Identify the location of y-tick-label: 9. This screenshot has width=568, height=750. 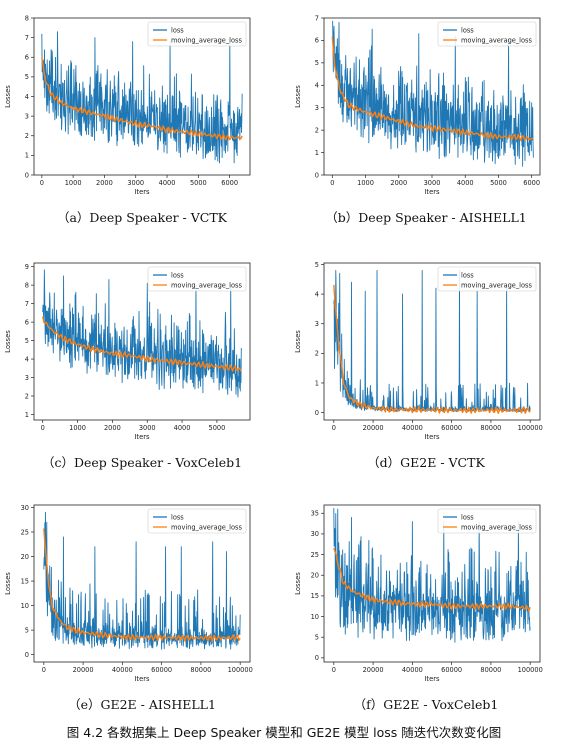
(27, 267).